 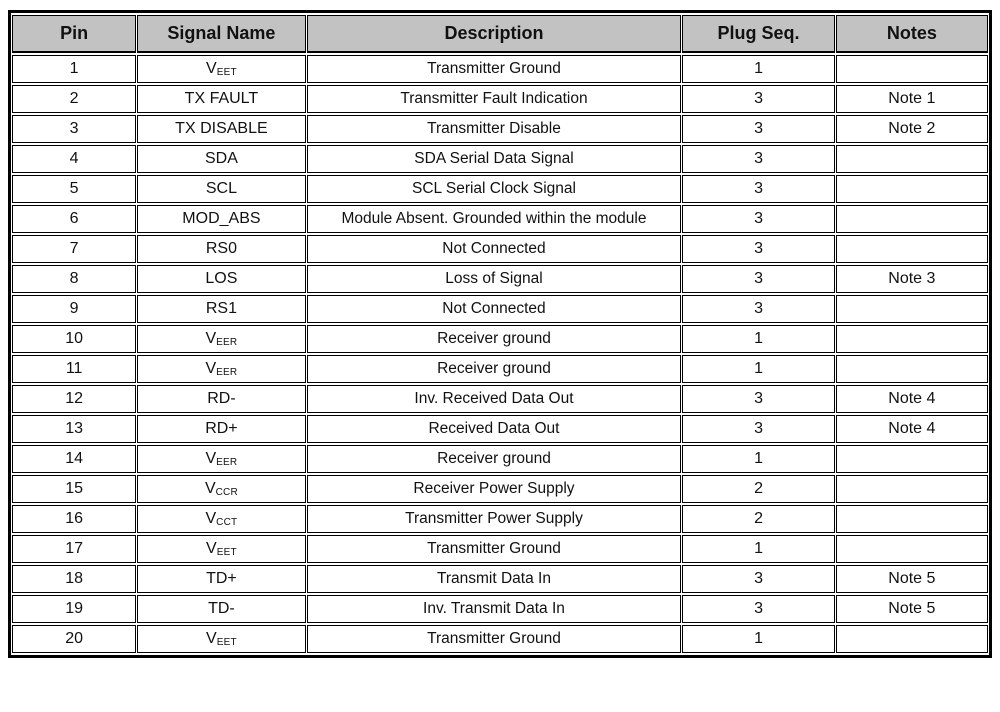 What do you see at coordinates (221, 98) in the screenshot?
I see `signal-base-text: TX FAULT` at bounding box center [221, 98].